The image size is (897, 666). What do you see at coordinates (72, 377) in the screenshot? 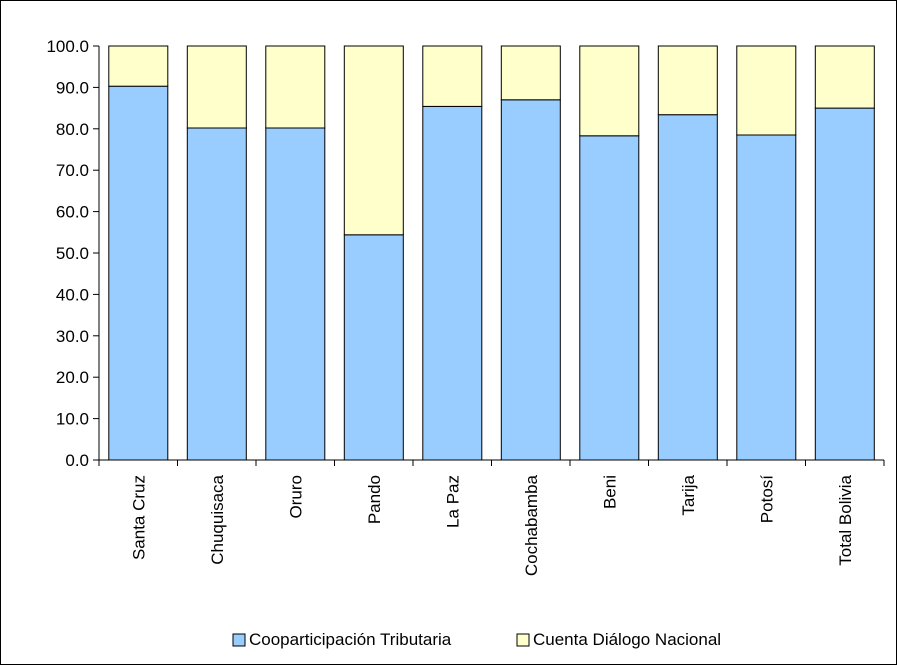
I see `y-tick-label-2: 20.0` at bounding box center [72, 377].